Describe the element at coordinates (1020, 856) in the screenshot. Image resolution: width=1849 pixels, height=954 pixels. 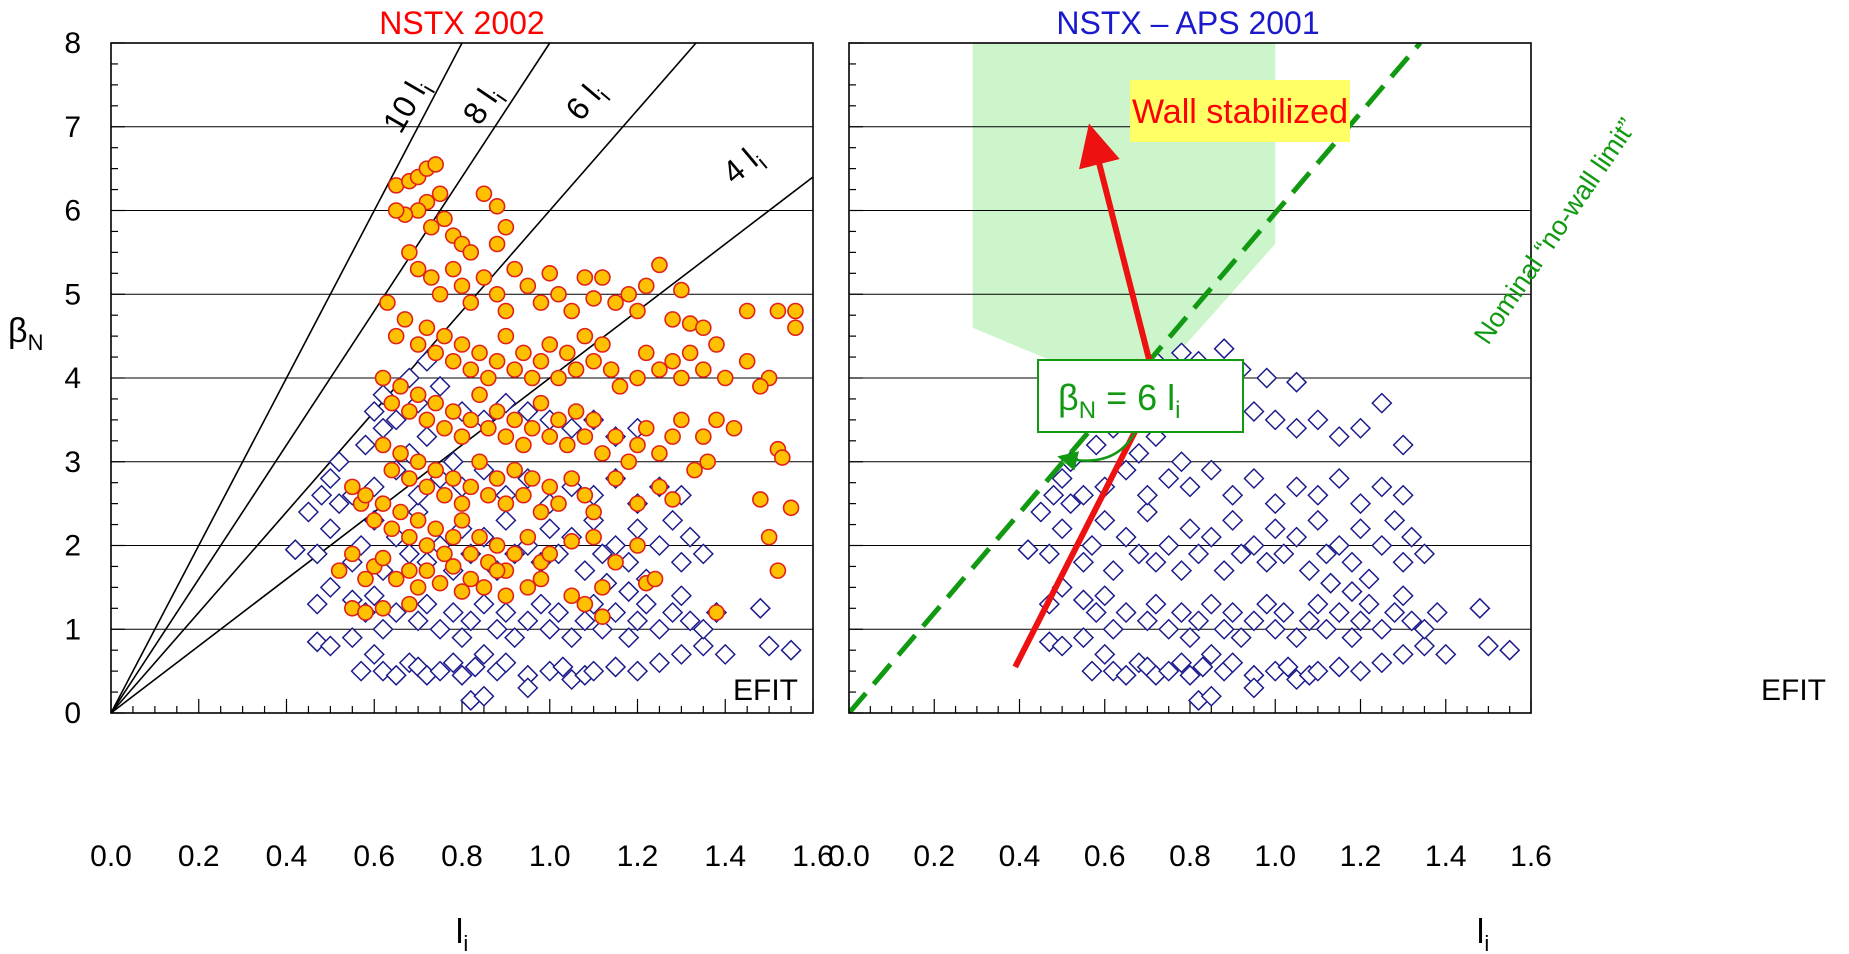
I see `right-x-tick-label: 0.4` at that location.